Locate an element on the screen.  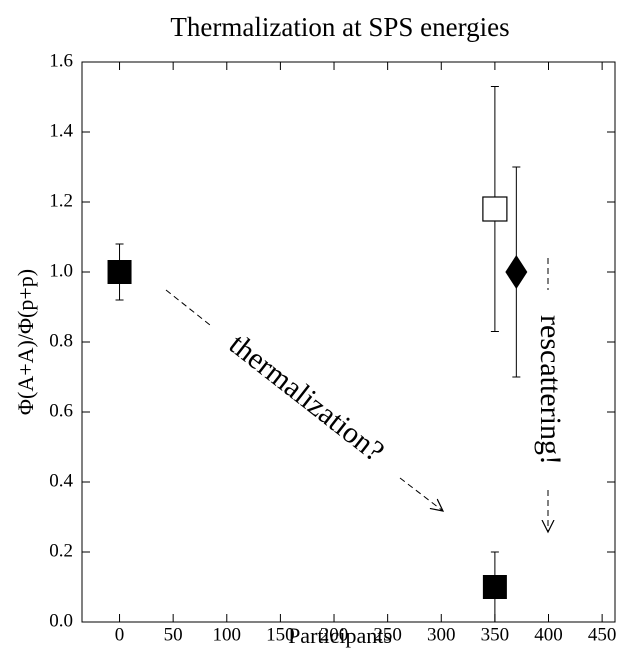
x-tick-label: 200 is located at coordinates (334, 634).